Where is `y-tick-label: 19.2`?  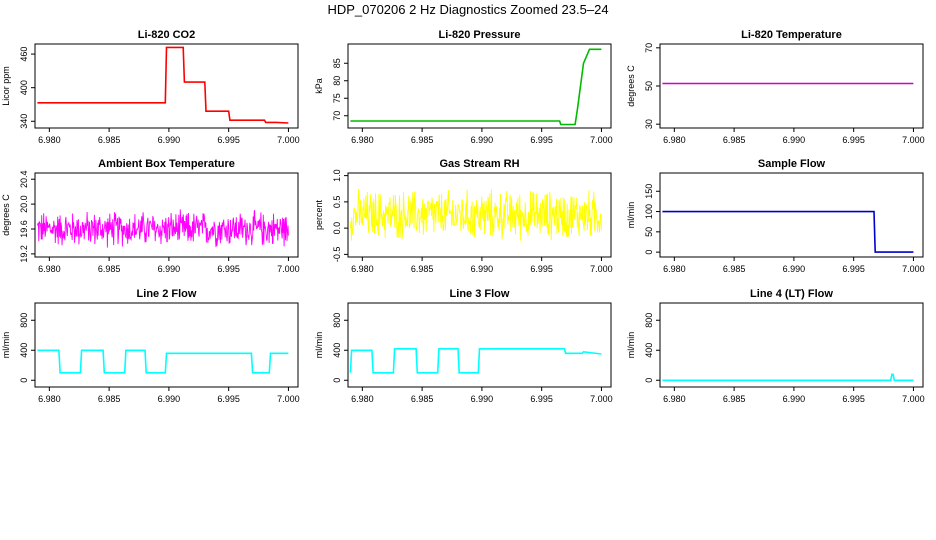
y-tick-label: 19.2 is located at coordinates (24, 254).